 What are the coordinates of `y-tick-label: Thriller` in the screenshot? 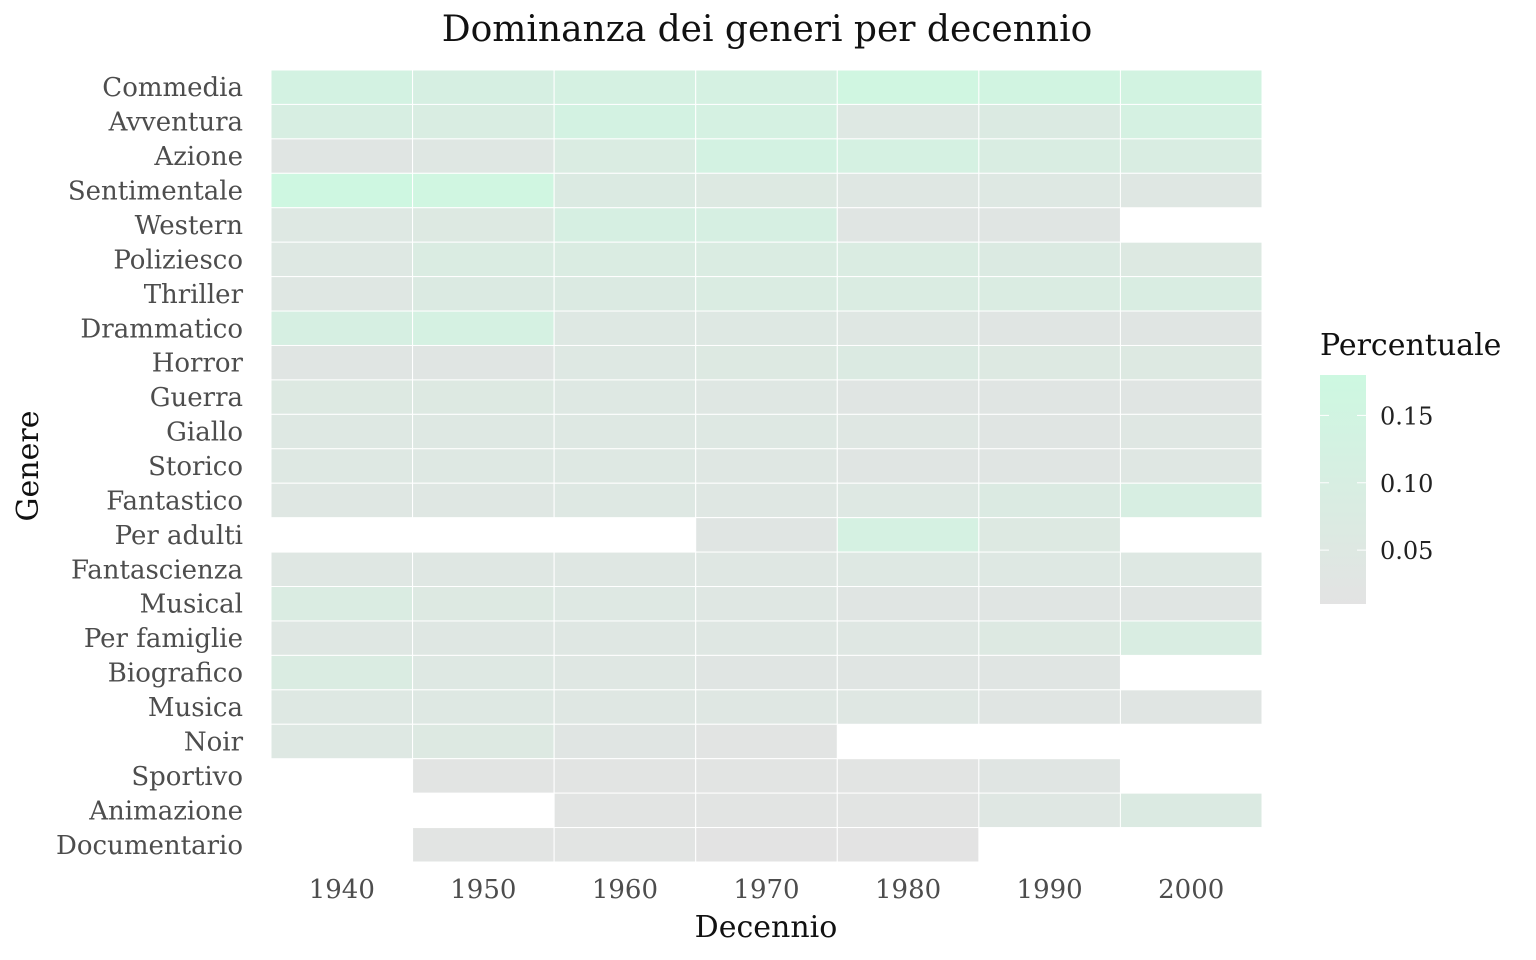 It's located at (194, 295).